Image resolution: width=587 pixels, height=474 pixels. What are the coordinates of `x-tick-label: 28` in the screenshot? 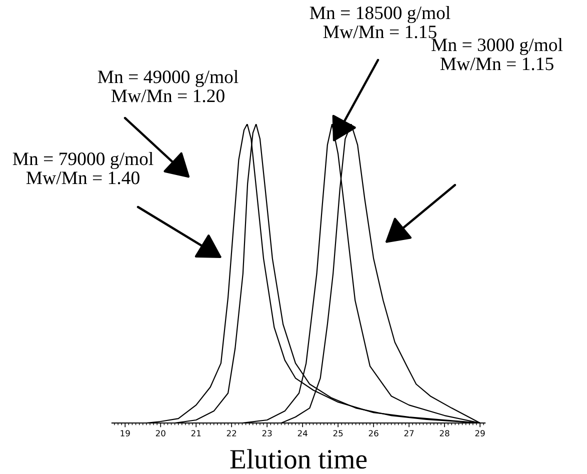 It's located at (445, 433).